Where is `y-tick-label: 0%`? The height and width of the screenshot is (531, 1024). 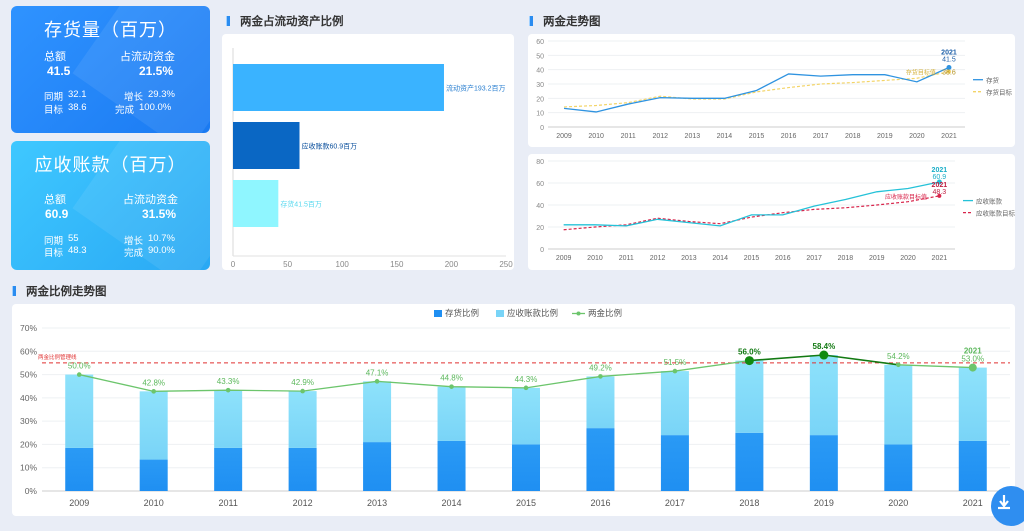
y-tick-label: 0% is located at coordinates (31, 491).